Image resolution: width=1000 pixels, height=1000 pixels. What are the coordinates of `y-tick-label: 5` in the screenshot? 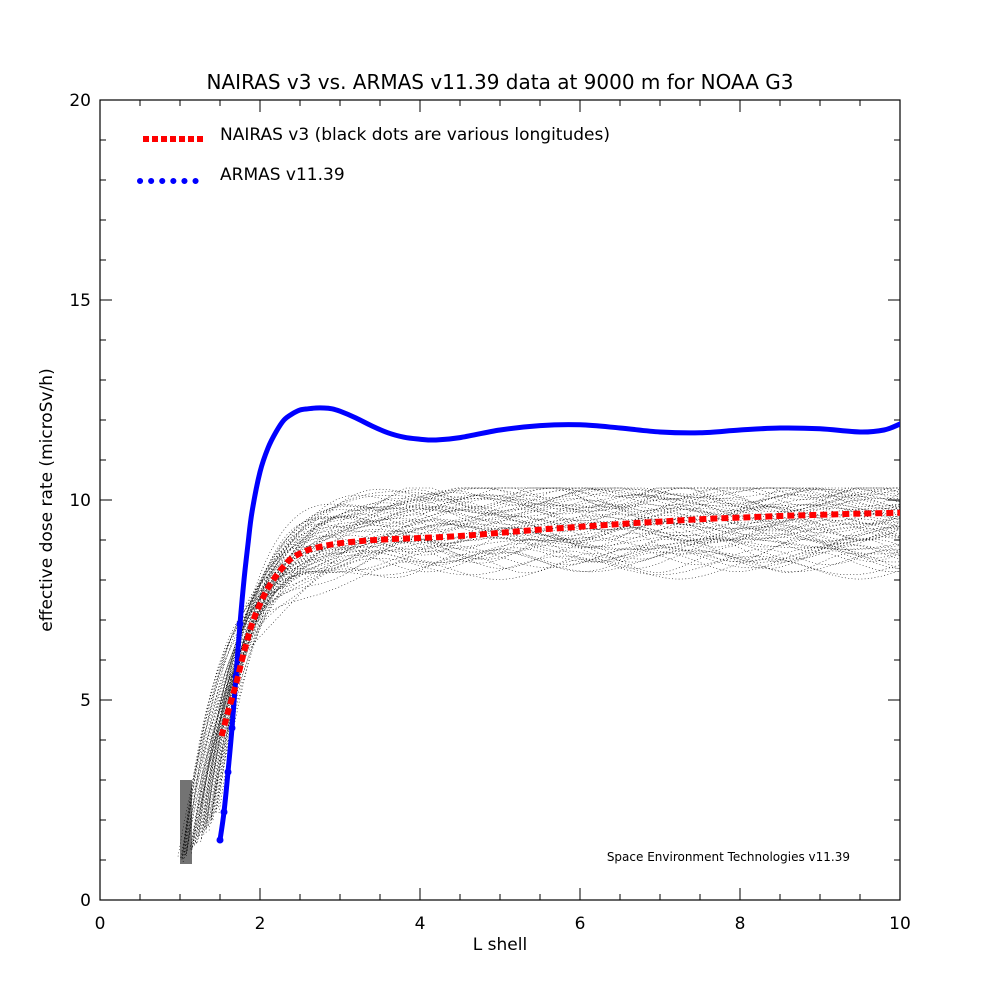 It's located at (85, 701).